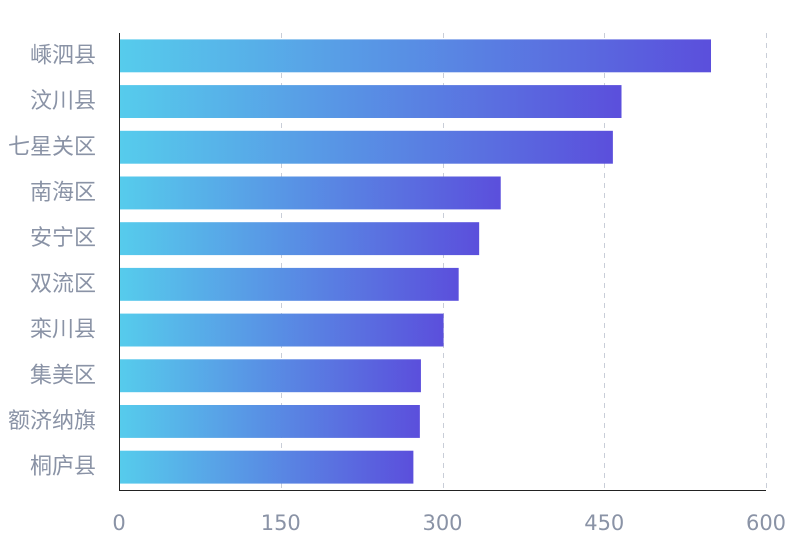  Describe the element at coordinates (63, 192) in the screenshot. I see `category-label-3: 南海区` at that location.